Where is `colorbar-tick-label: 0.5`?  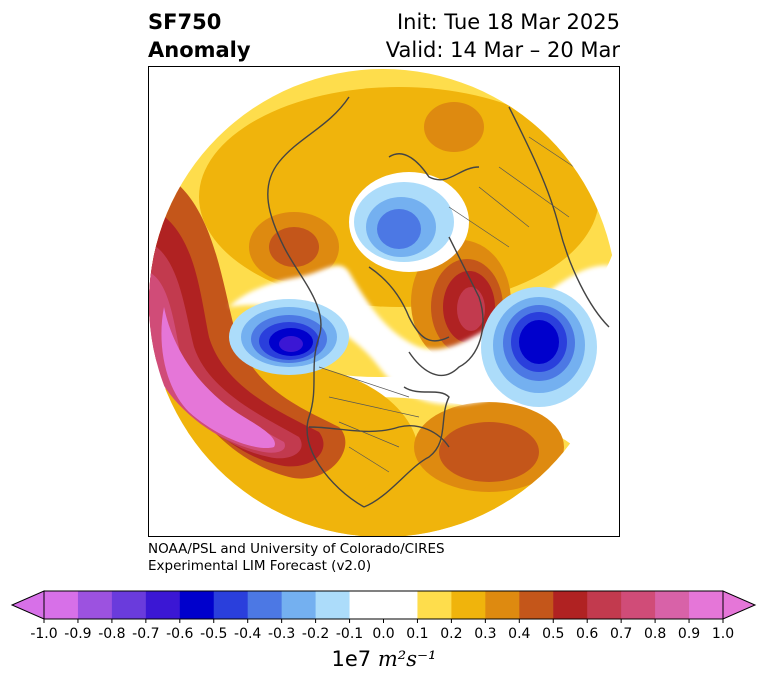
colorbar-tick-label: 0.5 is located at coordinates (553, 634).